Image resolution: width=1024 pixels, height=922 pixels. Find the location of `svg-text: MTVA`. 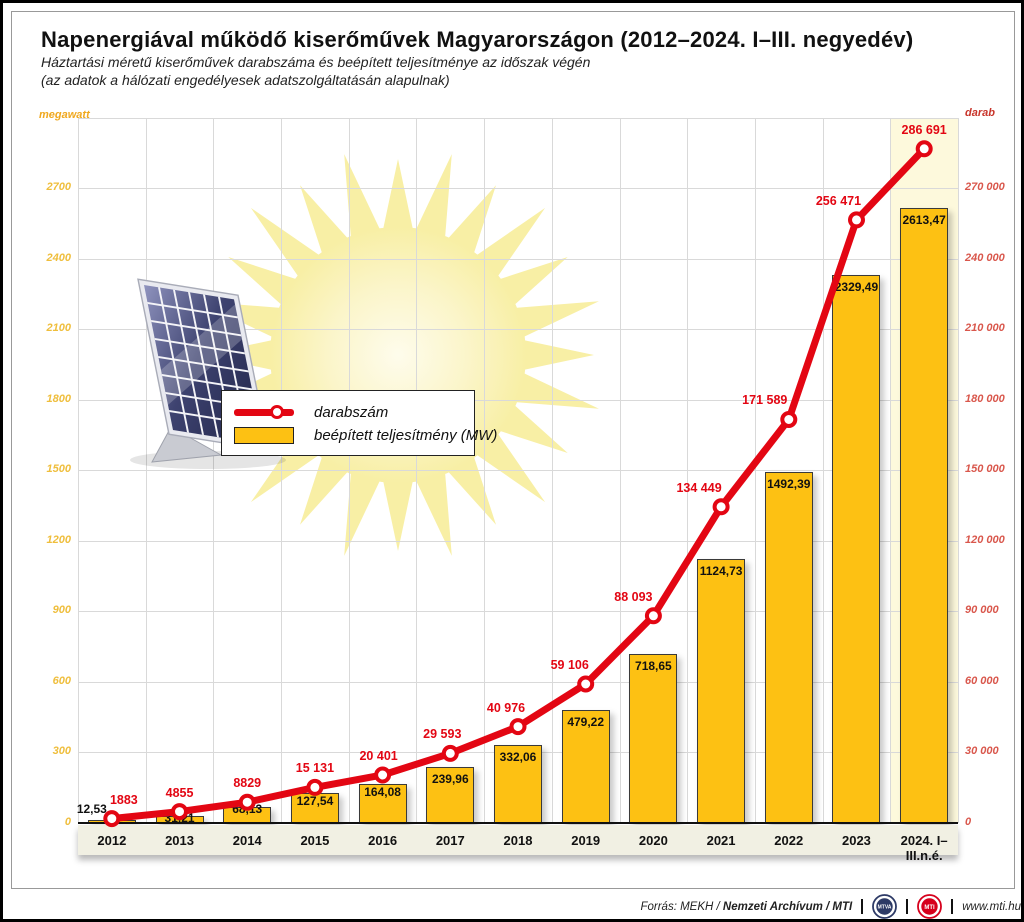

svg-text: MTVA is located at coordinates (885, 908).